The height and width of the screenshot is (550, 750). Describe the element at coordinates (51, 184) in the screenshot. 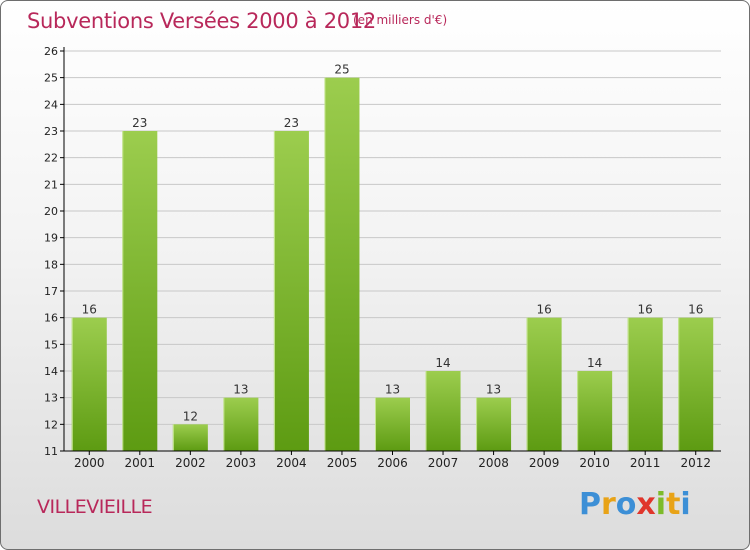

I see `y-tick-label: 21` at that location.